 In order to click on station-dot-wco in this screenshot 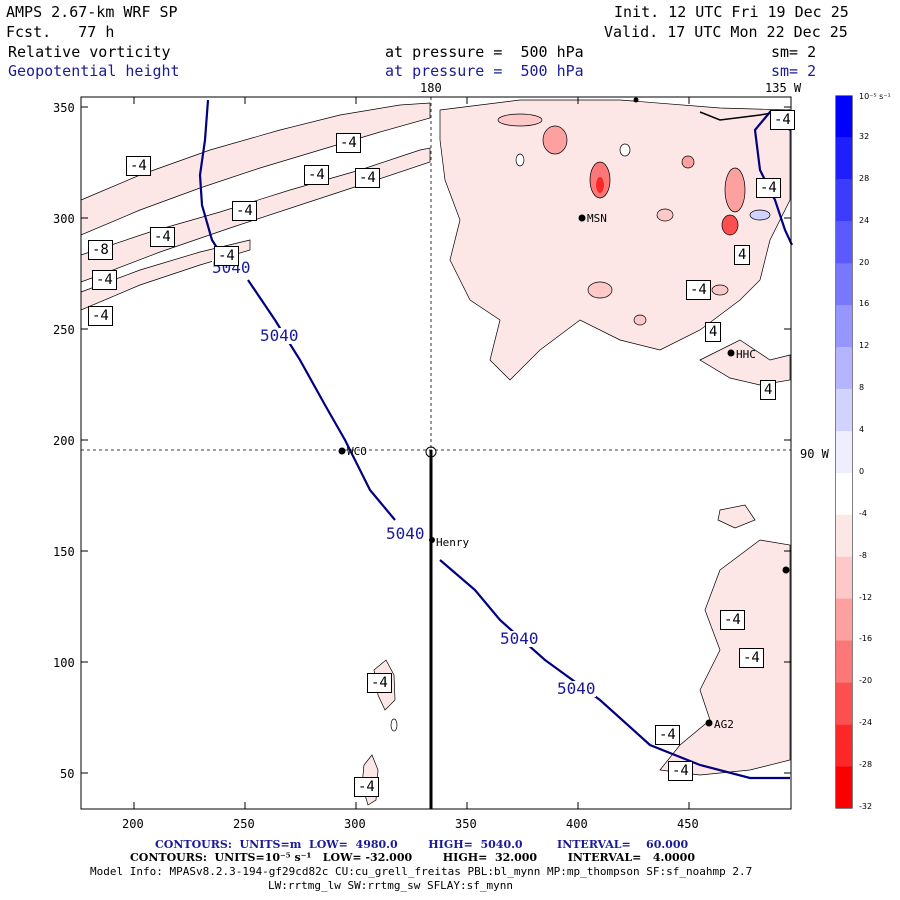, I will do `click(342, 451)`.